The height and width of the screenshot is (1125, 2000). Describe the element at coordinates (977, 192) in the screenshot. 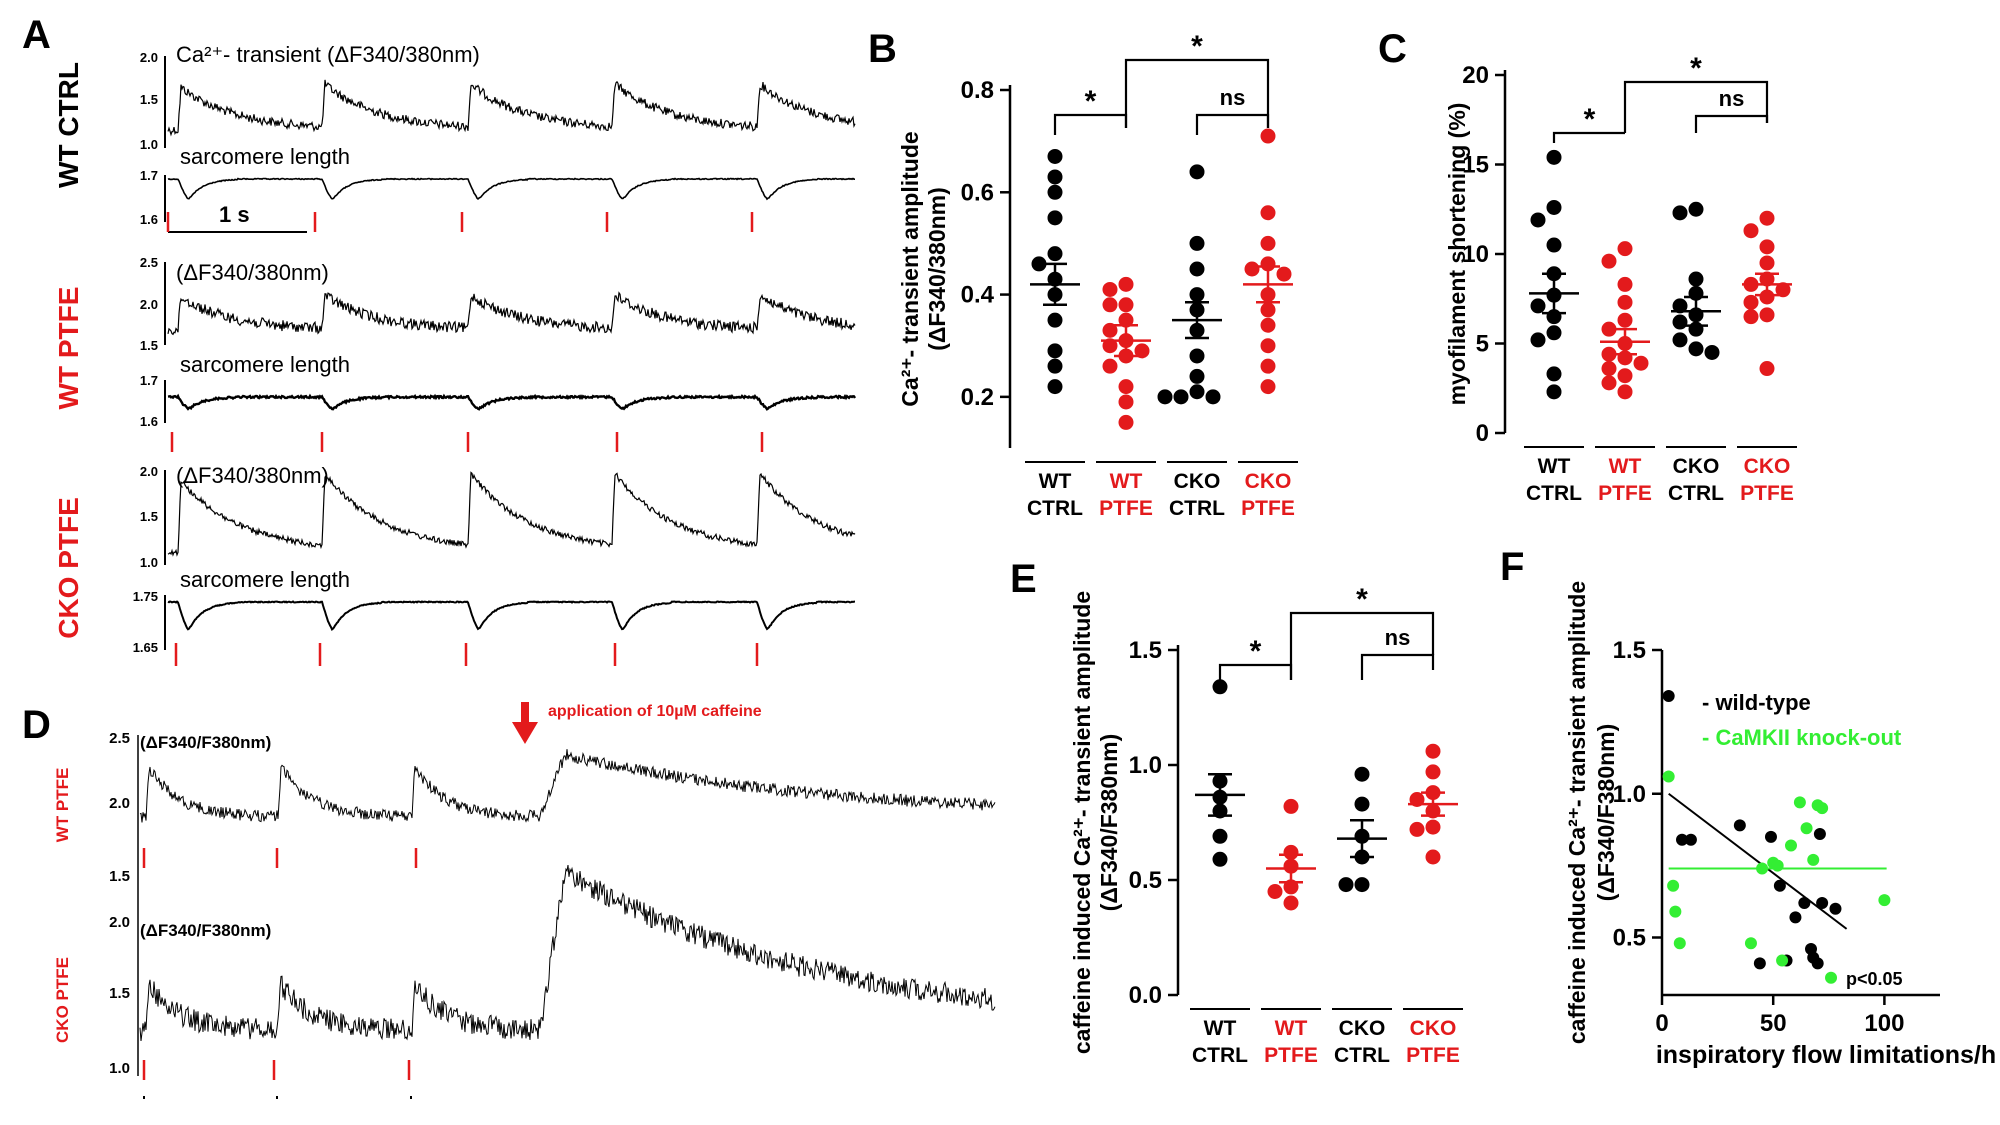

I see `y-tick-label: 0.6` at that location.